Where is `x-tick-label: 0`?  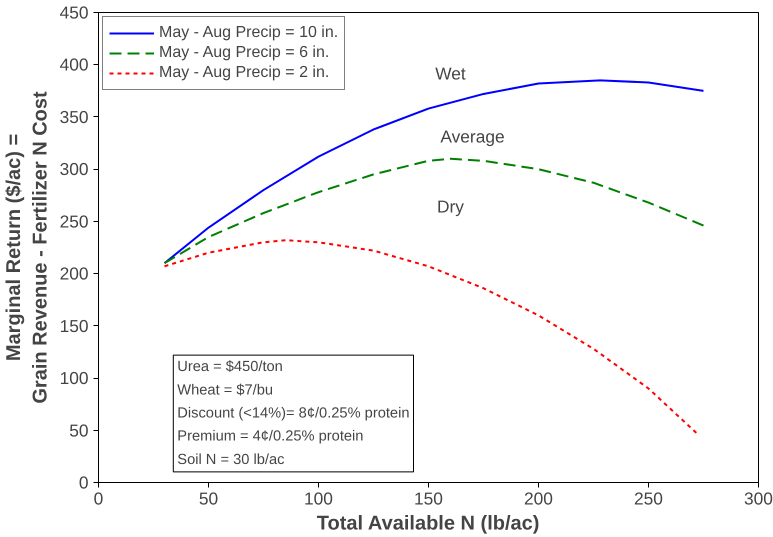
x-tick-label: 0 is located at coordinates (99, 498).